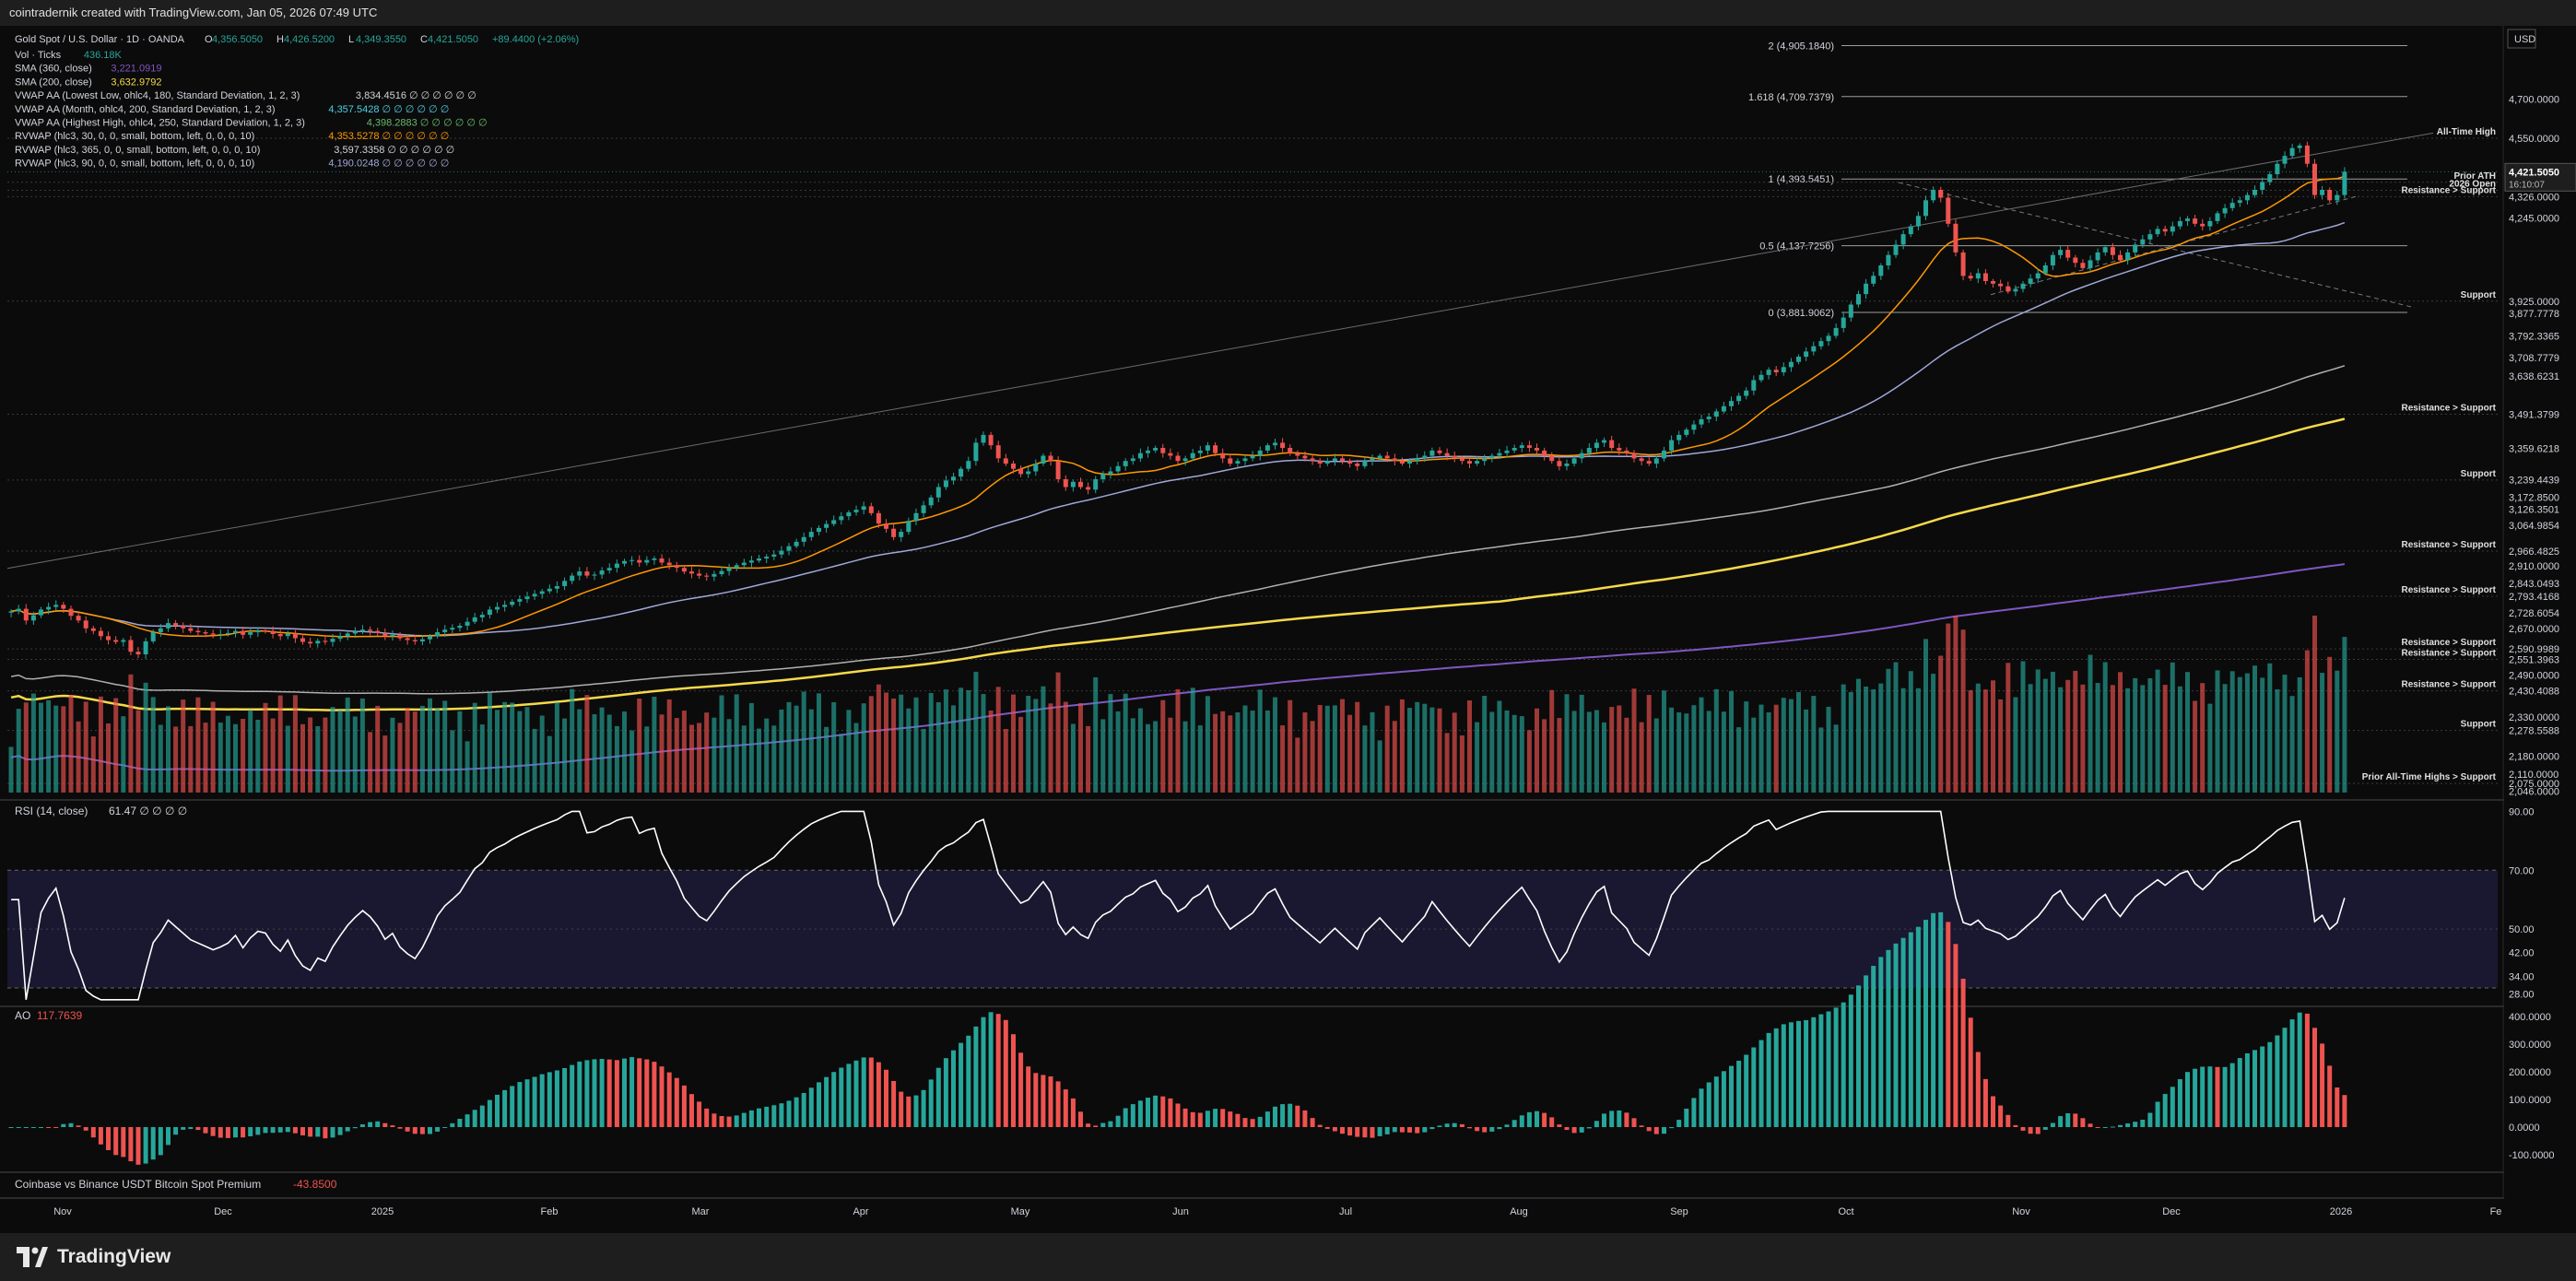  What do you see at coordinates (2521, 39) in the screenshot?
I see `currency-box` at bounding box center [2521, 39].